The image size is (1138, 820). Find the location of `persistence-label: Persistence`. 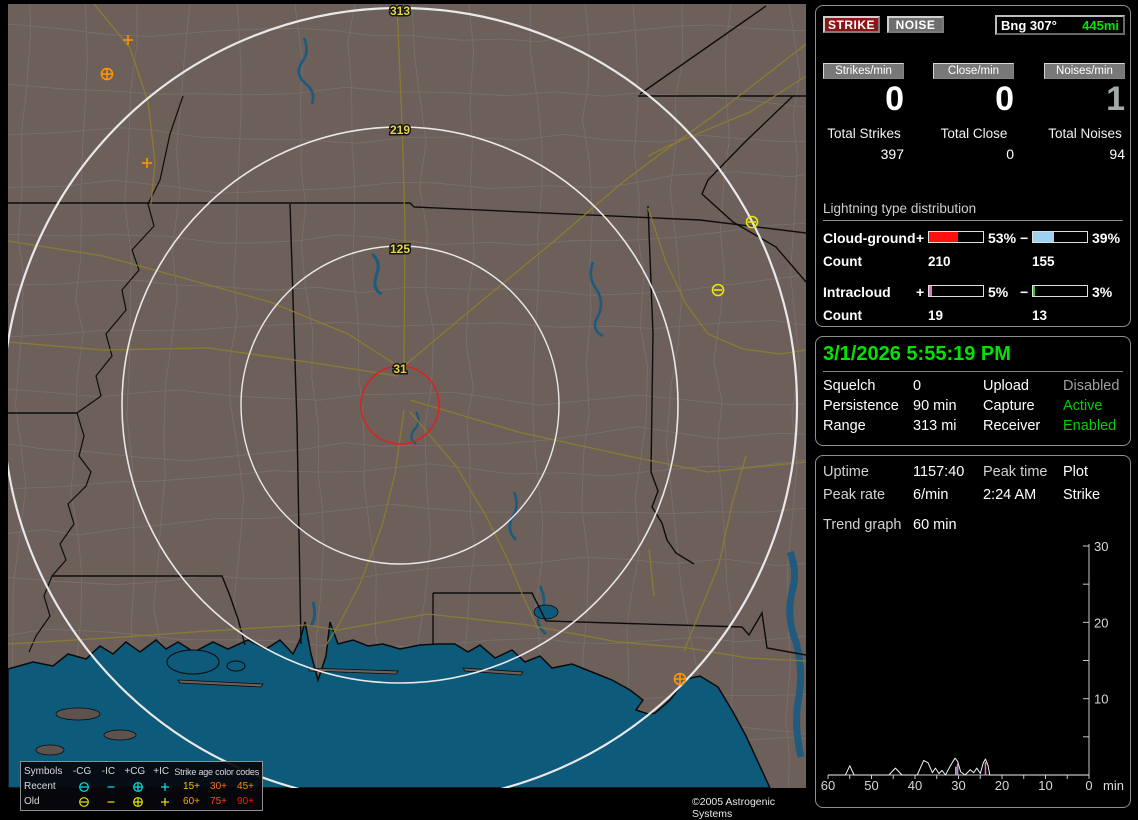

persistence-label: Persistence is located at coordinates (861, 406).